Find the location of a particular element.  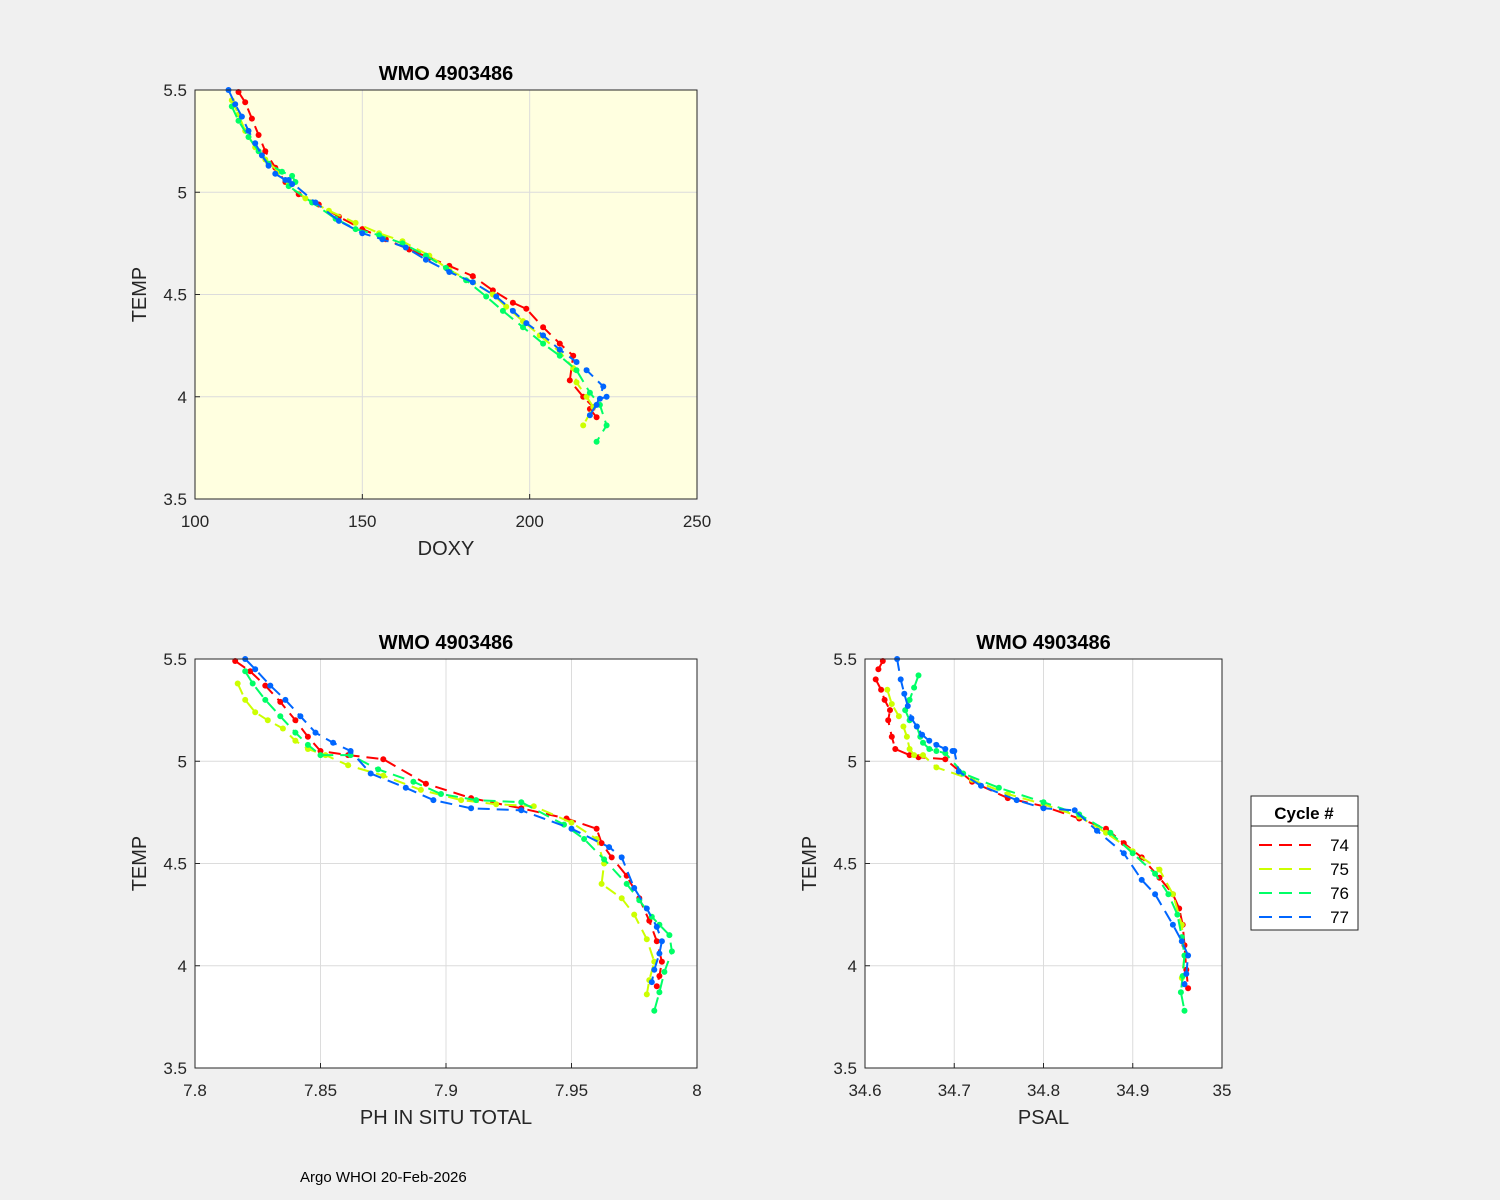

x-tick-label: 7.9 is located at coordinates (446, 1090).